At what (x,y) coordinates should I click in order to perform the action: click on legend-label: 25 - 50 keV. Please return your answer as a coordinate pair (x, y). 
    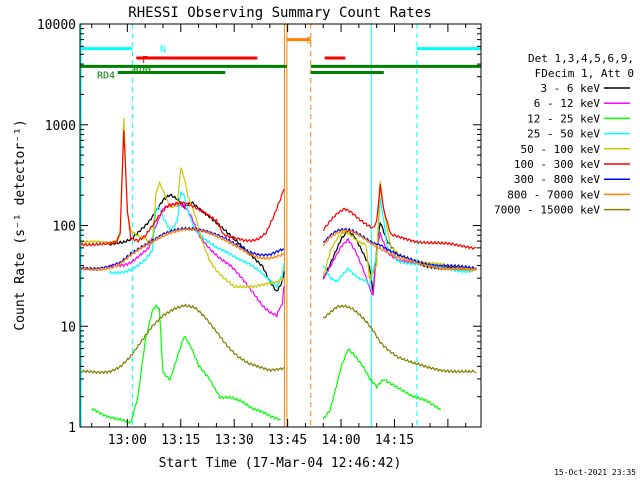
    Looking at the image, I should click on (563, 134).